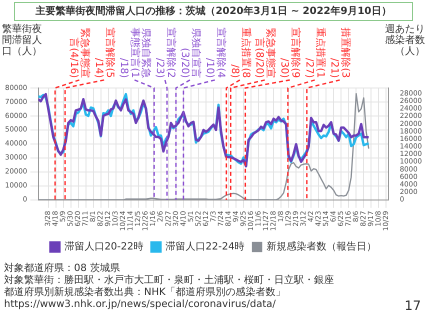 The image size is (427, 320). I want to click on ref-line-label: 重点措置(8/8), so click(240, 53).